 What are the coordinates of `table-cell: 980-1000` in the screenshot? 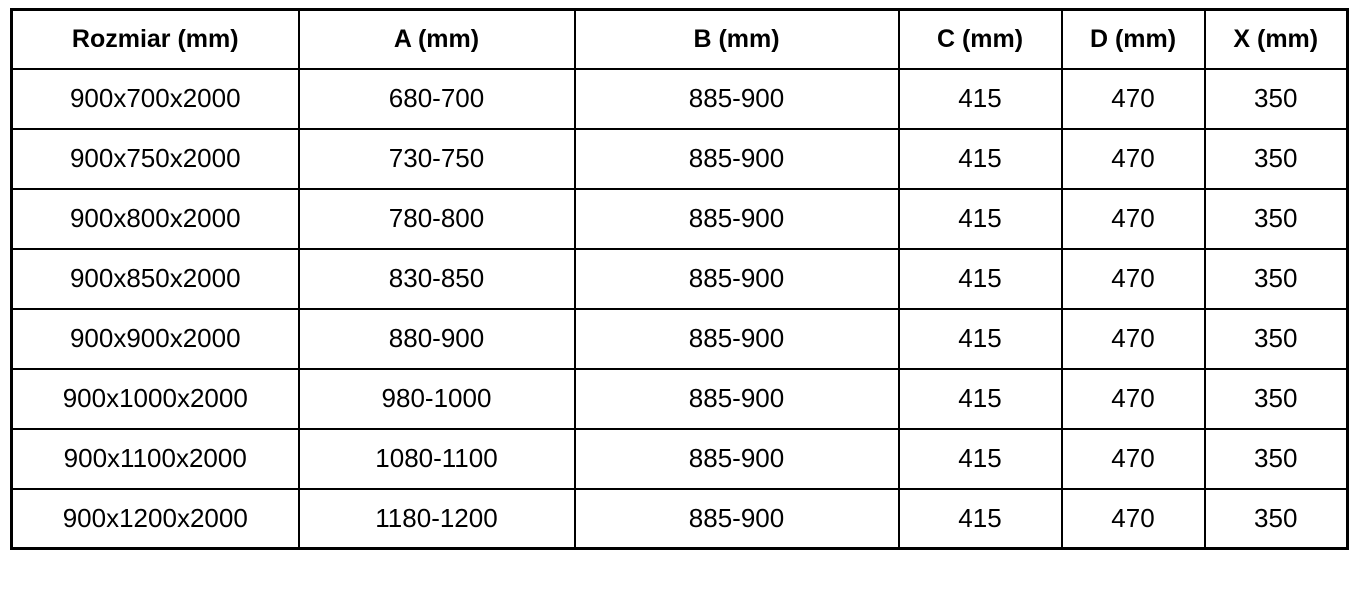 It's located at (436, 398).